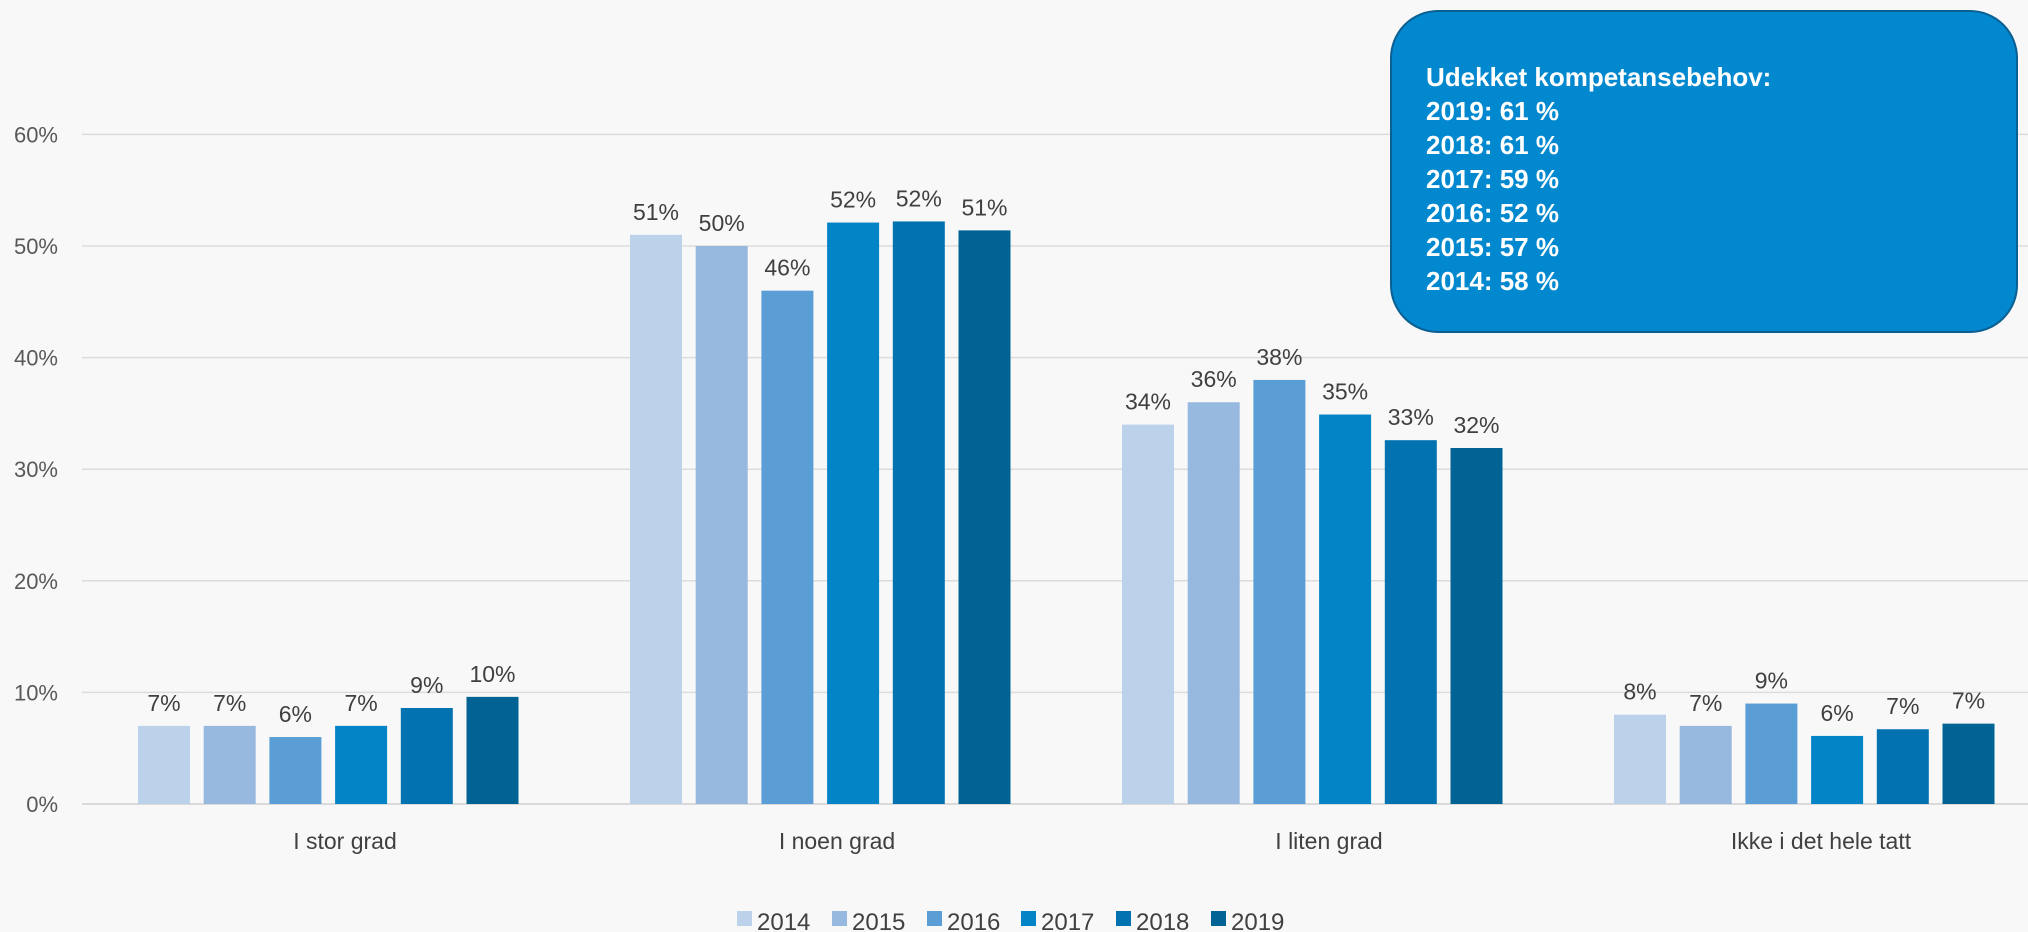 The height and width of the screenshot is (932, 2028). Describe the element at coordinates (1492, 213) in the screenshot. I see `callout-line: 2016: 52 %` at that location.